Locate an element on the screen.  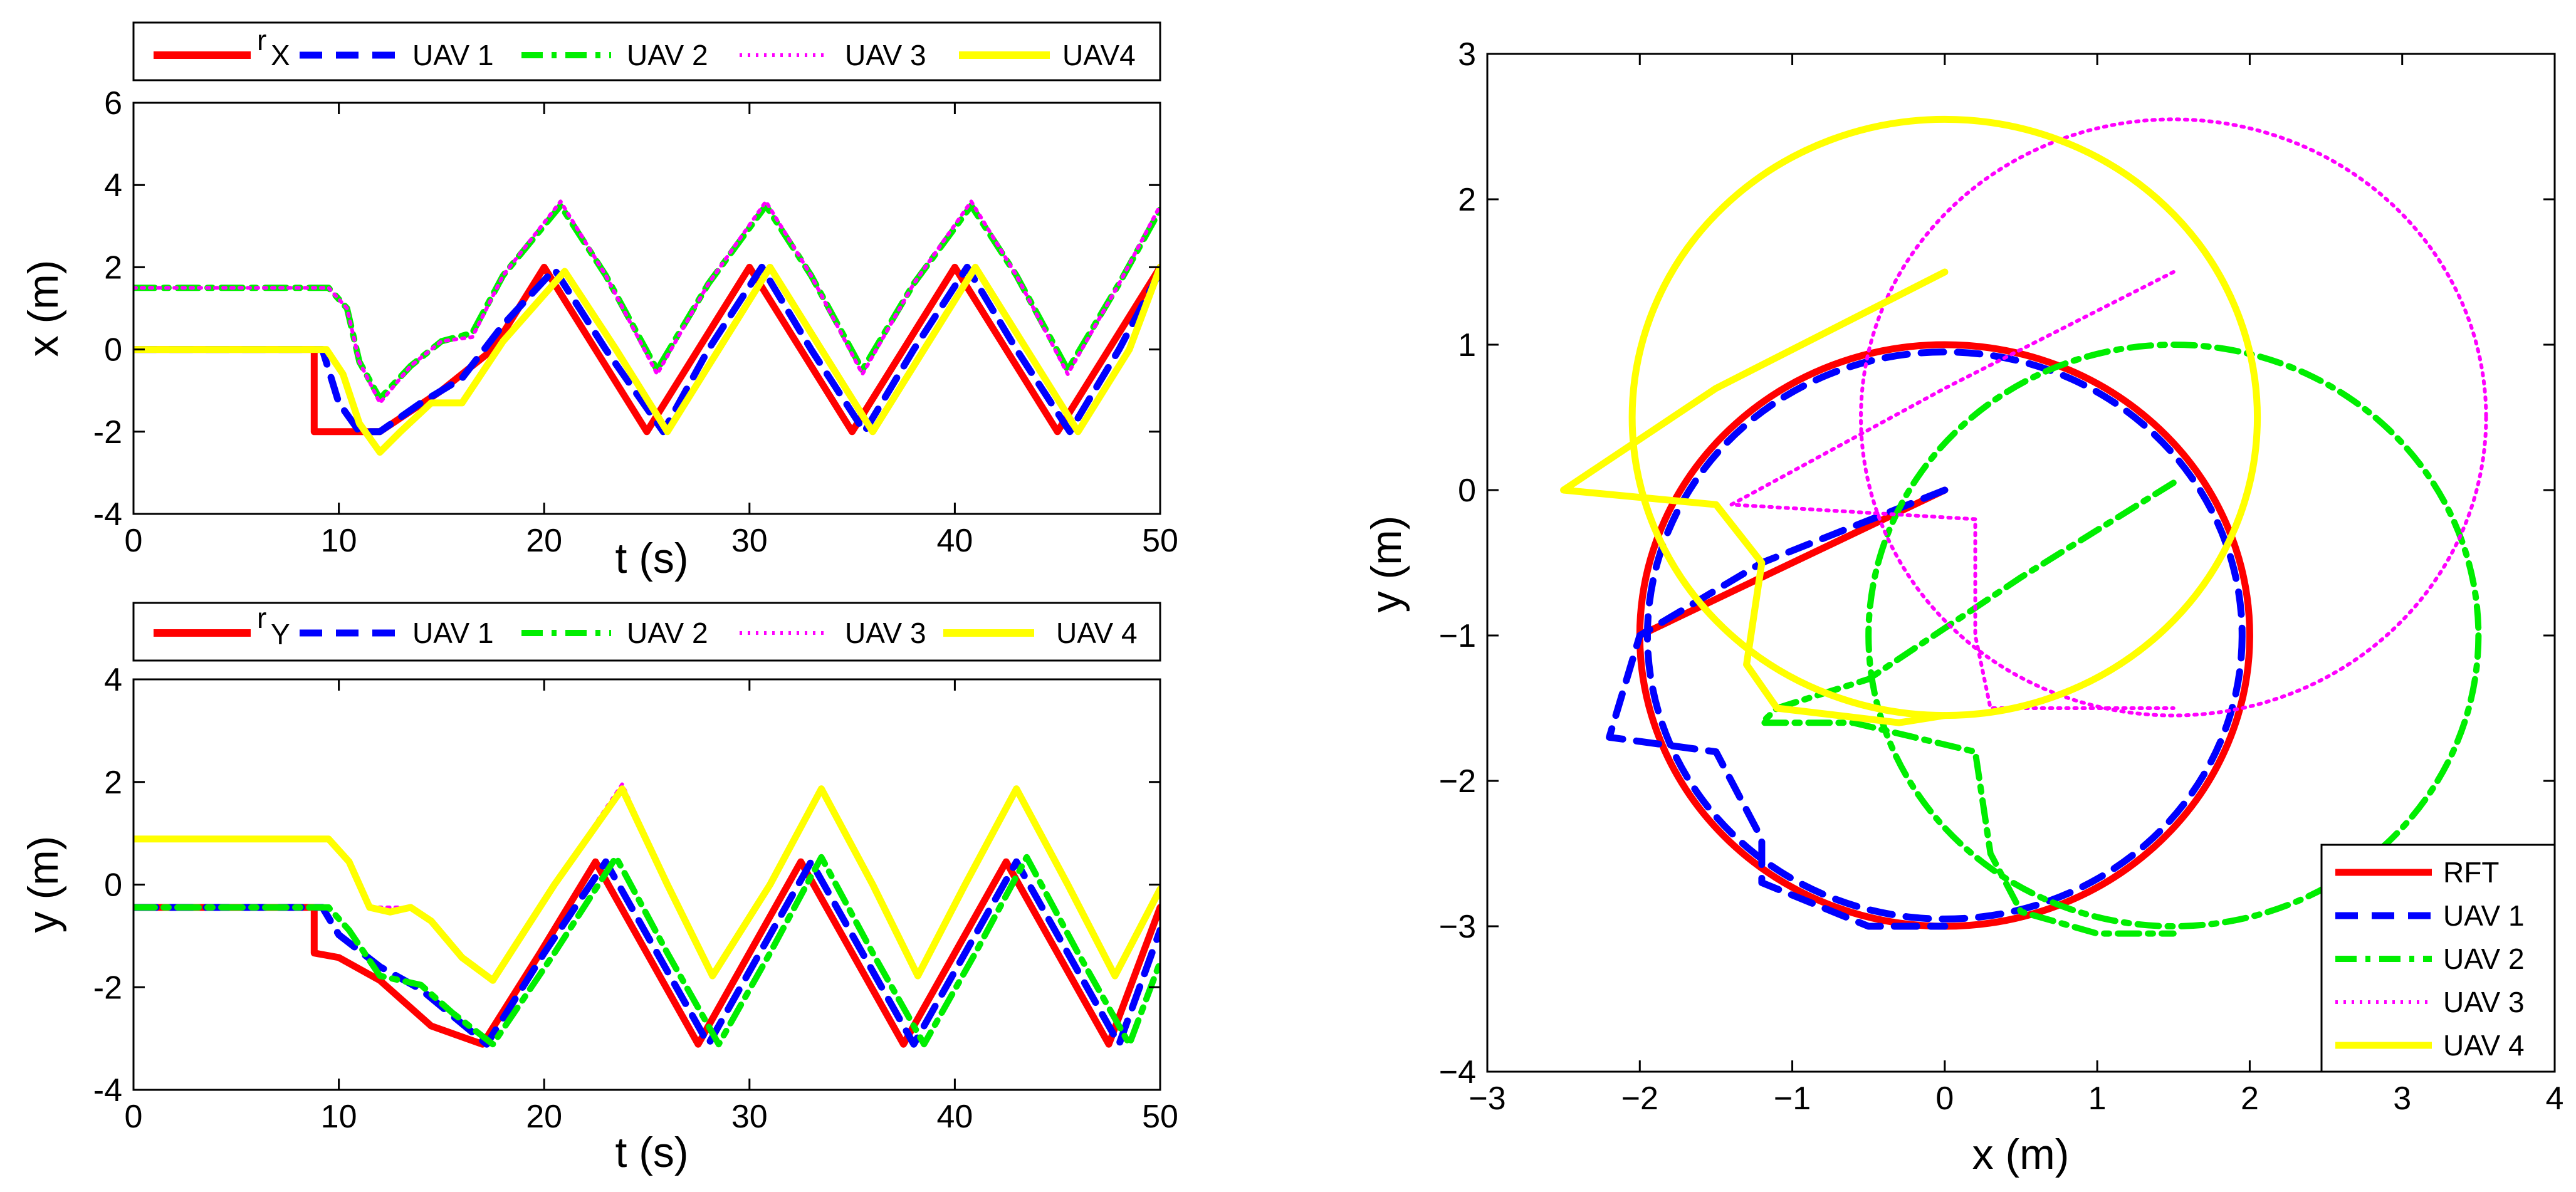
y_plot-xtick-label: 30 is located at coordinates (749, 1117).